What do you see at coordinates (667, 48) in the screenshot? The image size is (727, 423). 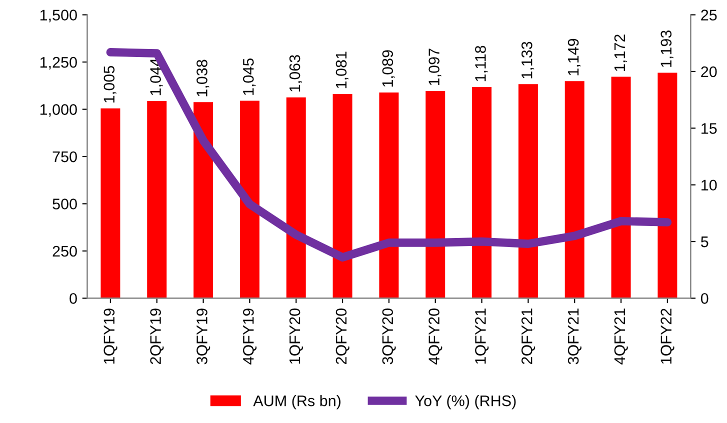 I see `data-label: 1,193` at bounding box center [667, 48].